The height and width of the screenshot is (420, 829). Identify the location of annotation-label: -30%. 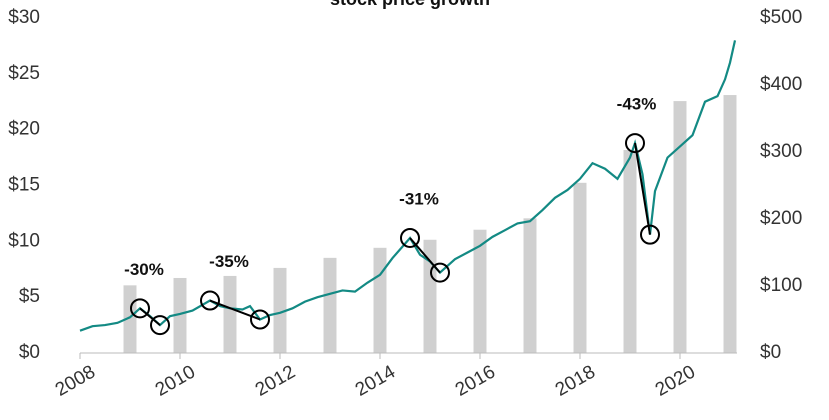
(144, 269).